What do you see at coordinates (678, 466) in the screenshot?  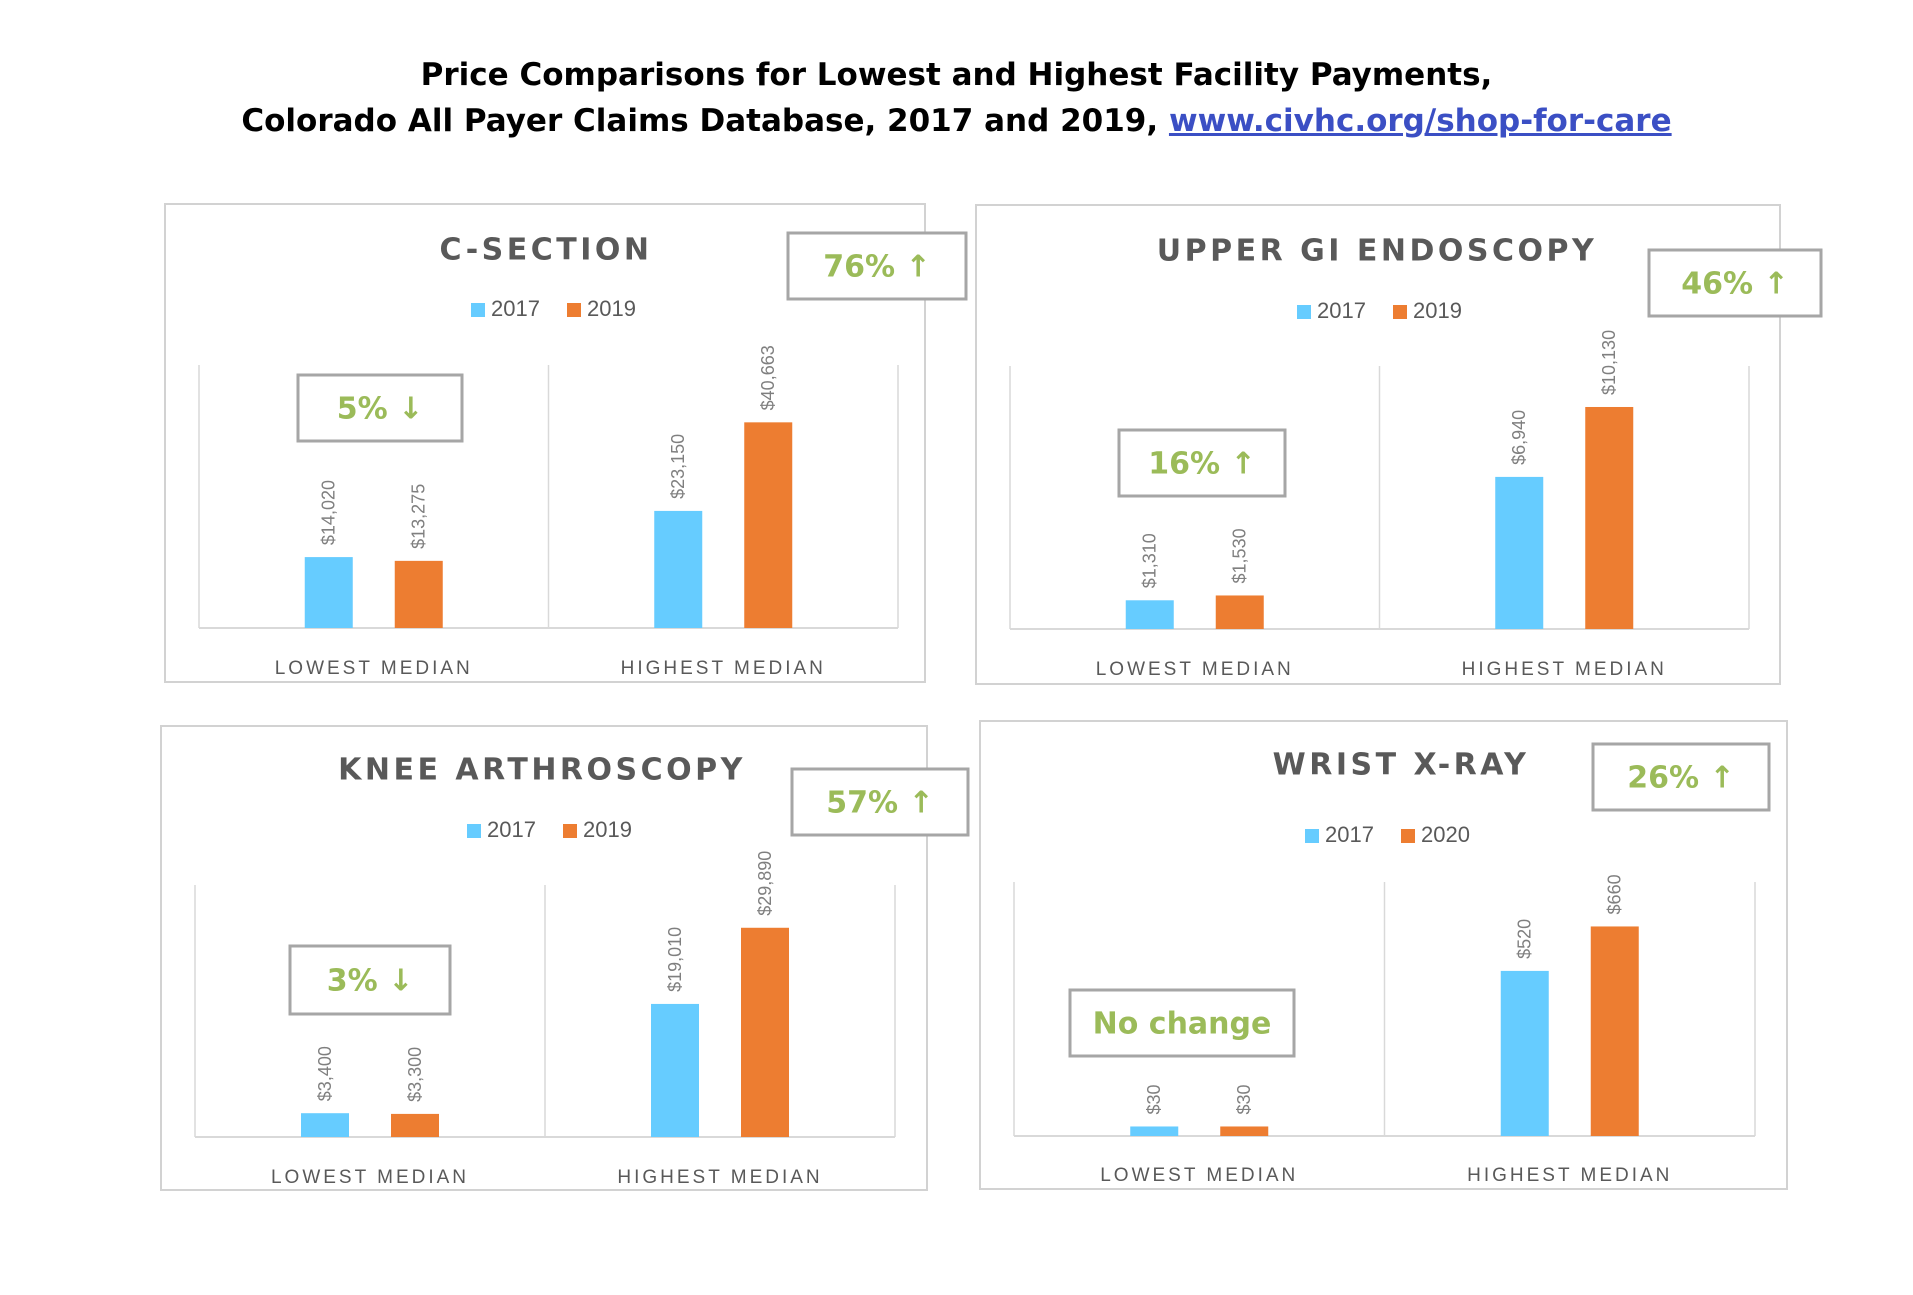 I see `data-label-highest-median-2017: $23,150` at bounding box center [678, 466].